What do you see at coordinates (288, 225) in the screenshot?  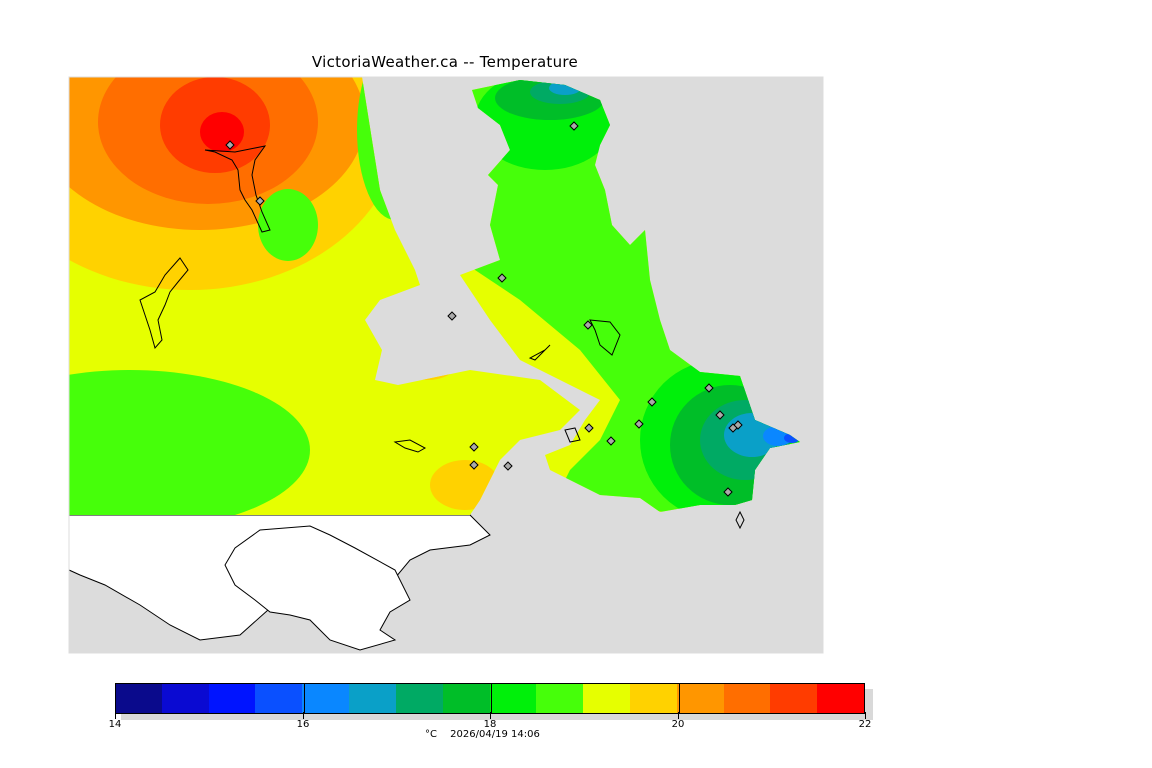 I see `contour-18-5-a` at bounding box center [288, 225].